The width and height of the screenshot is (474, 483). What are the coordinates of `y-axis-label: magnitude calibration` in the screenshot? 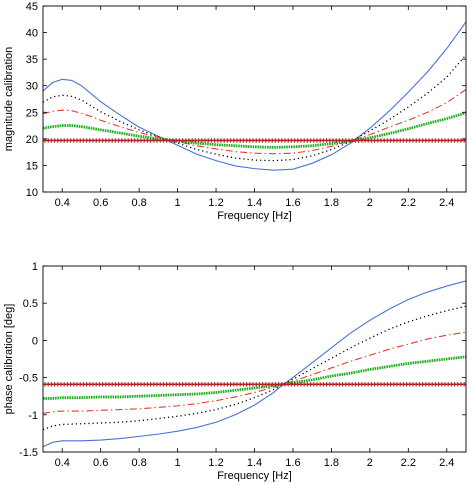 It's located at (9, 99).